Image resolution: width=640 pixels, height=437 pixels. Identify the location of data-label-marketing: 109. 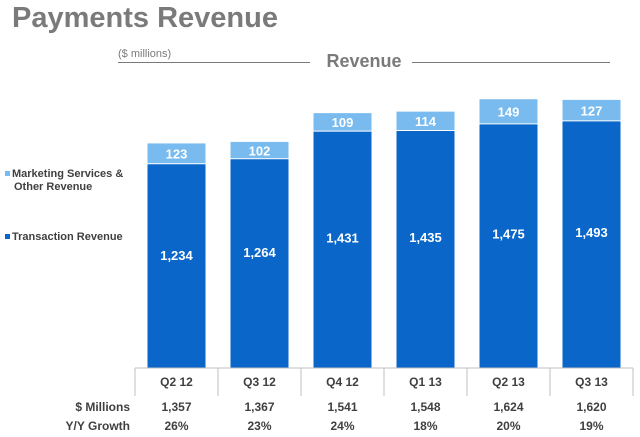
(343, 122).